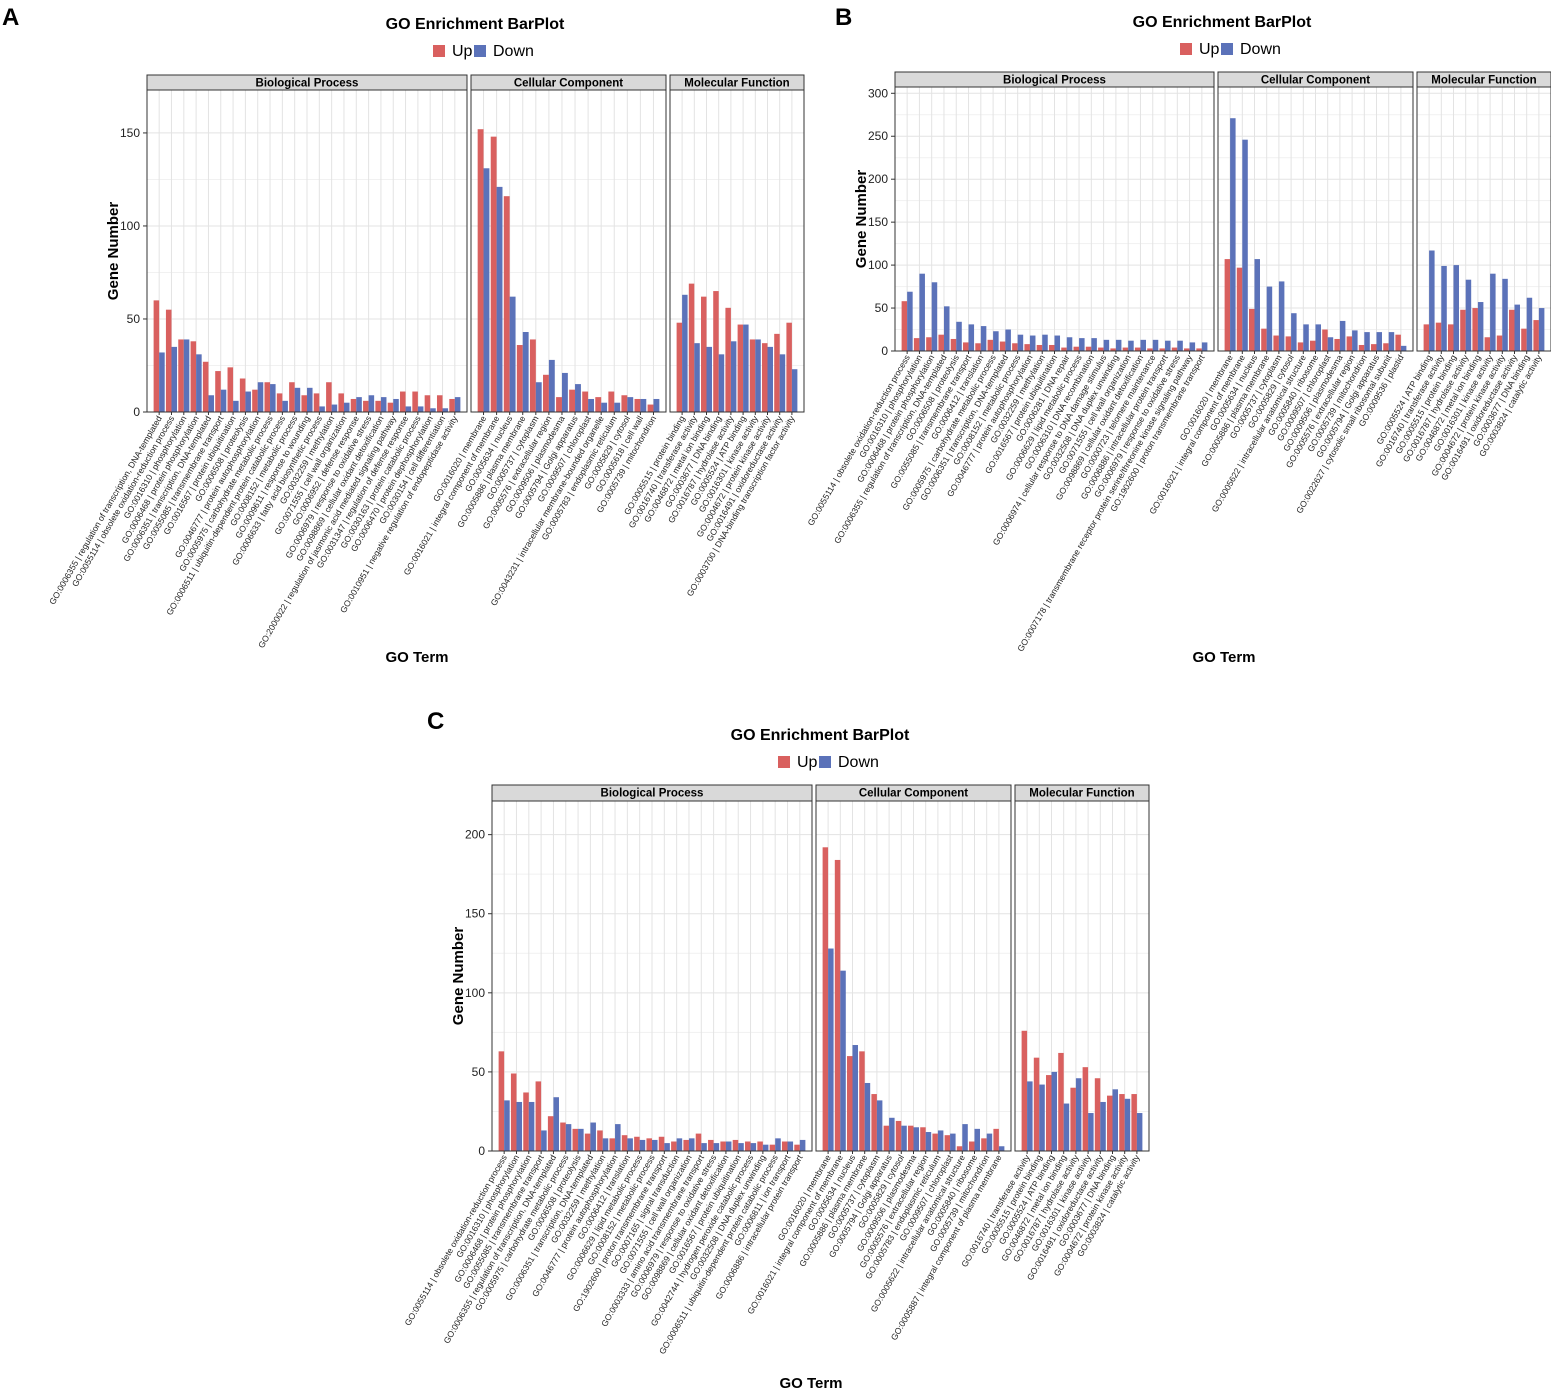 The height and width of the screenshot is (1391, 1551). What do you see at coordinates (828, 762) in the screenshot?
I see `legend: Up Down` at bounding box center [828, 762].